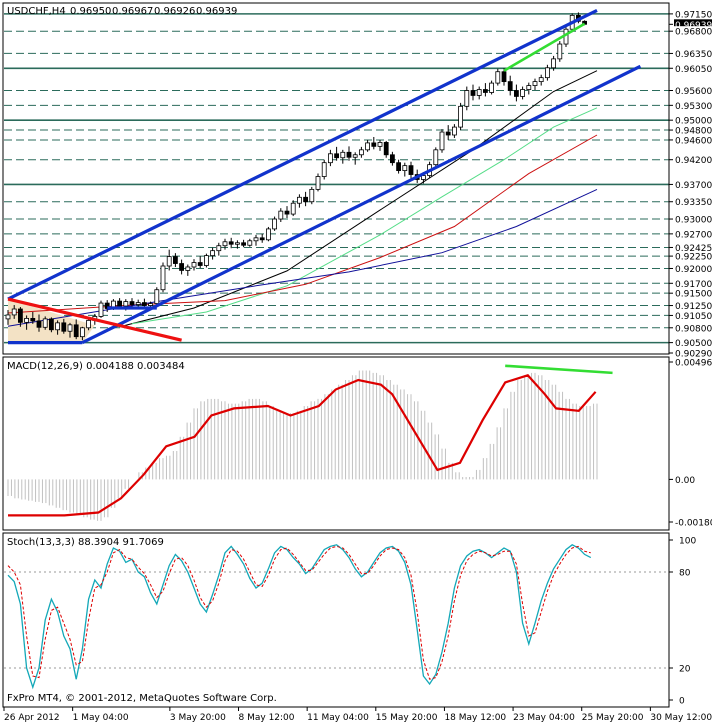 The width and height of the screenshot is (712, 728). What do you see at coordinates (687, 542) in the screenshot?
I see `stochastic-tick-label: 100` at bounding box center [687, 542].